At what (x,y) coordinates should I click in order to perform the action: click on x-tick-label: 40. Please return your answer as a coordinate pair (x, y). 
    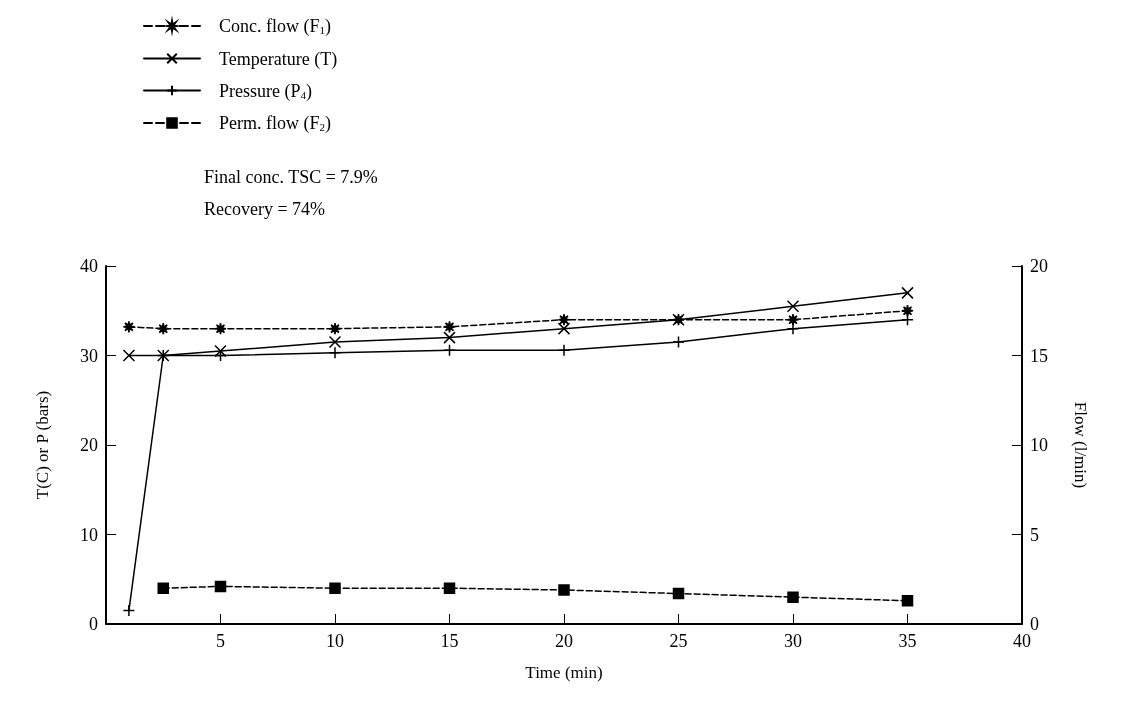
    Looking at the image, I should click on (1022, 641).